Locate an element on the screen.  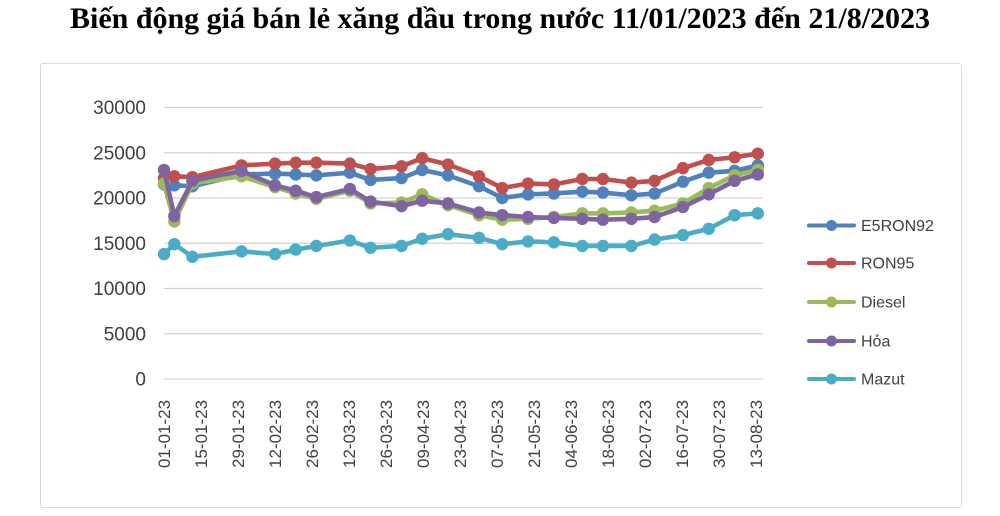
y-axis-tick-label: 0 is located at coordinates (140, 380).